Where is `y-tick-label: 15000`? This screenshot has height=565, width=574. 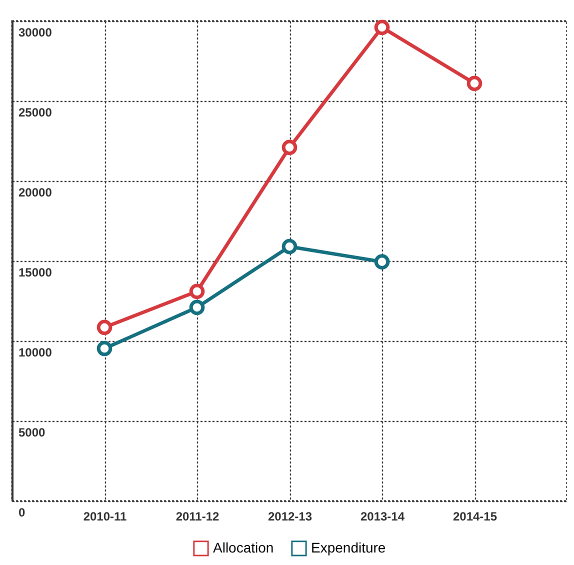 y-tick-label: 15000 is located at coordinates (35, 273).